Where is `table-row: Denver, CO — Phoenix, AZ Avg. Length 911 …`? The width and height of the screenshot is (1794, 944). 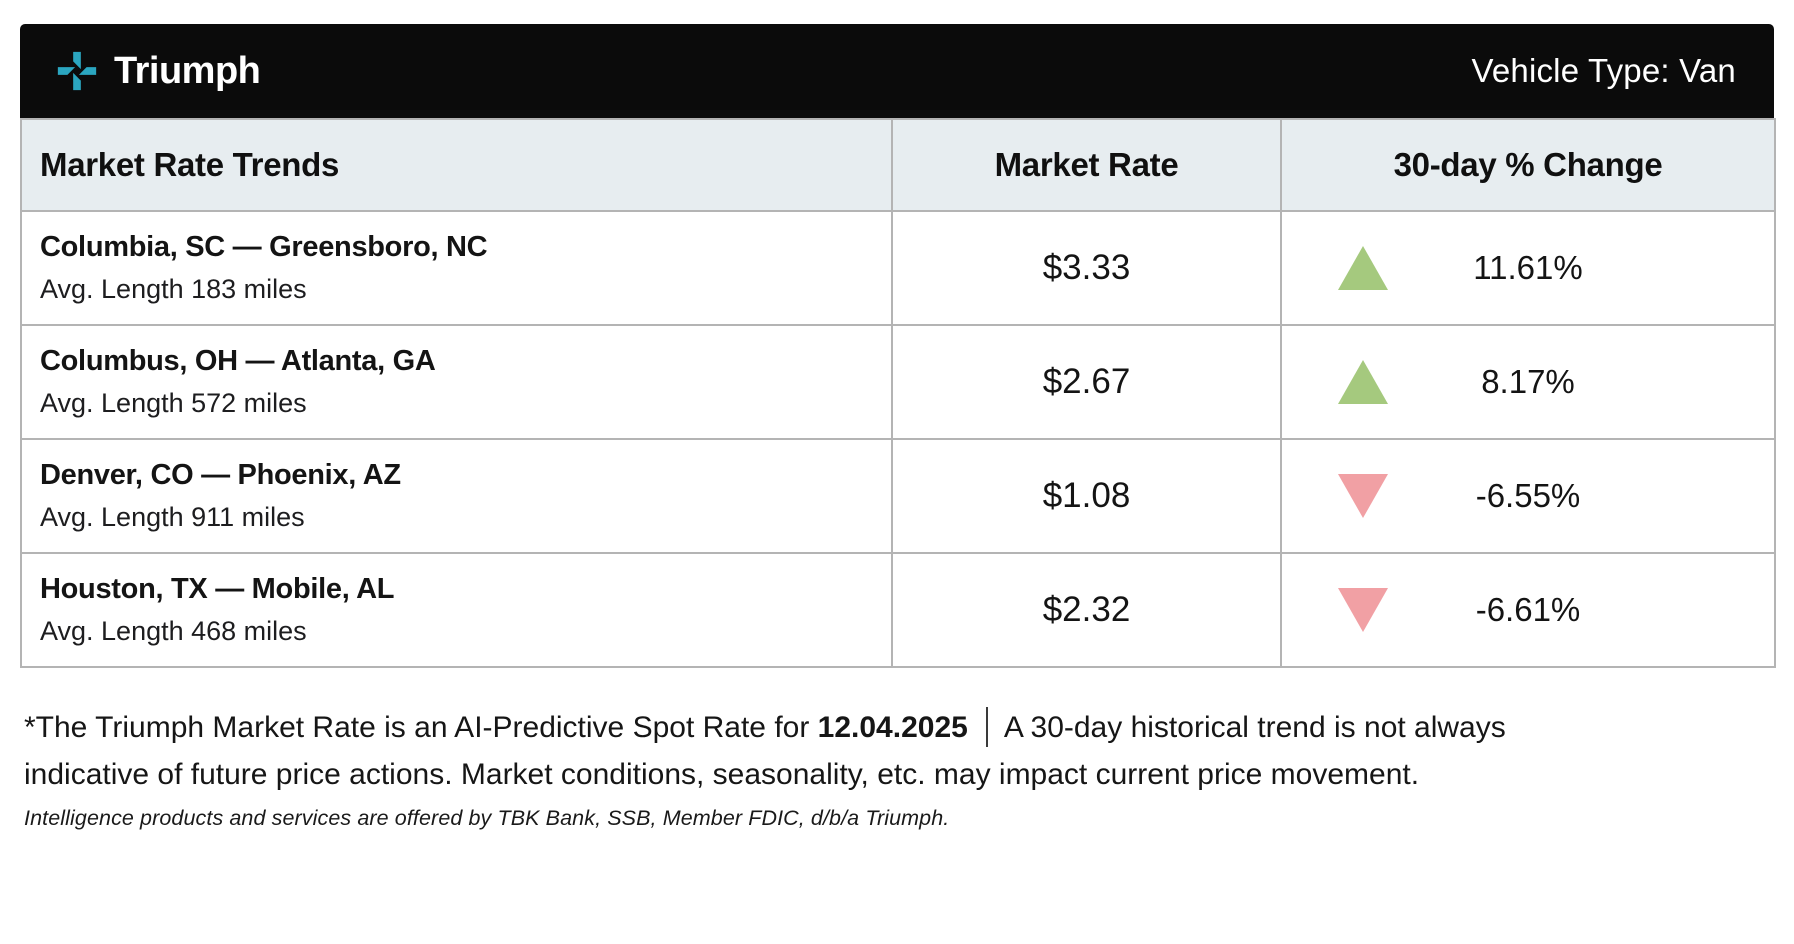
table-row: Denver, CO — Phoenix, AZ Avg. Length 911 … is located at coordinates (898, 496).